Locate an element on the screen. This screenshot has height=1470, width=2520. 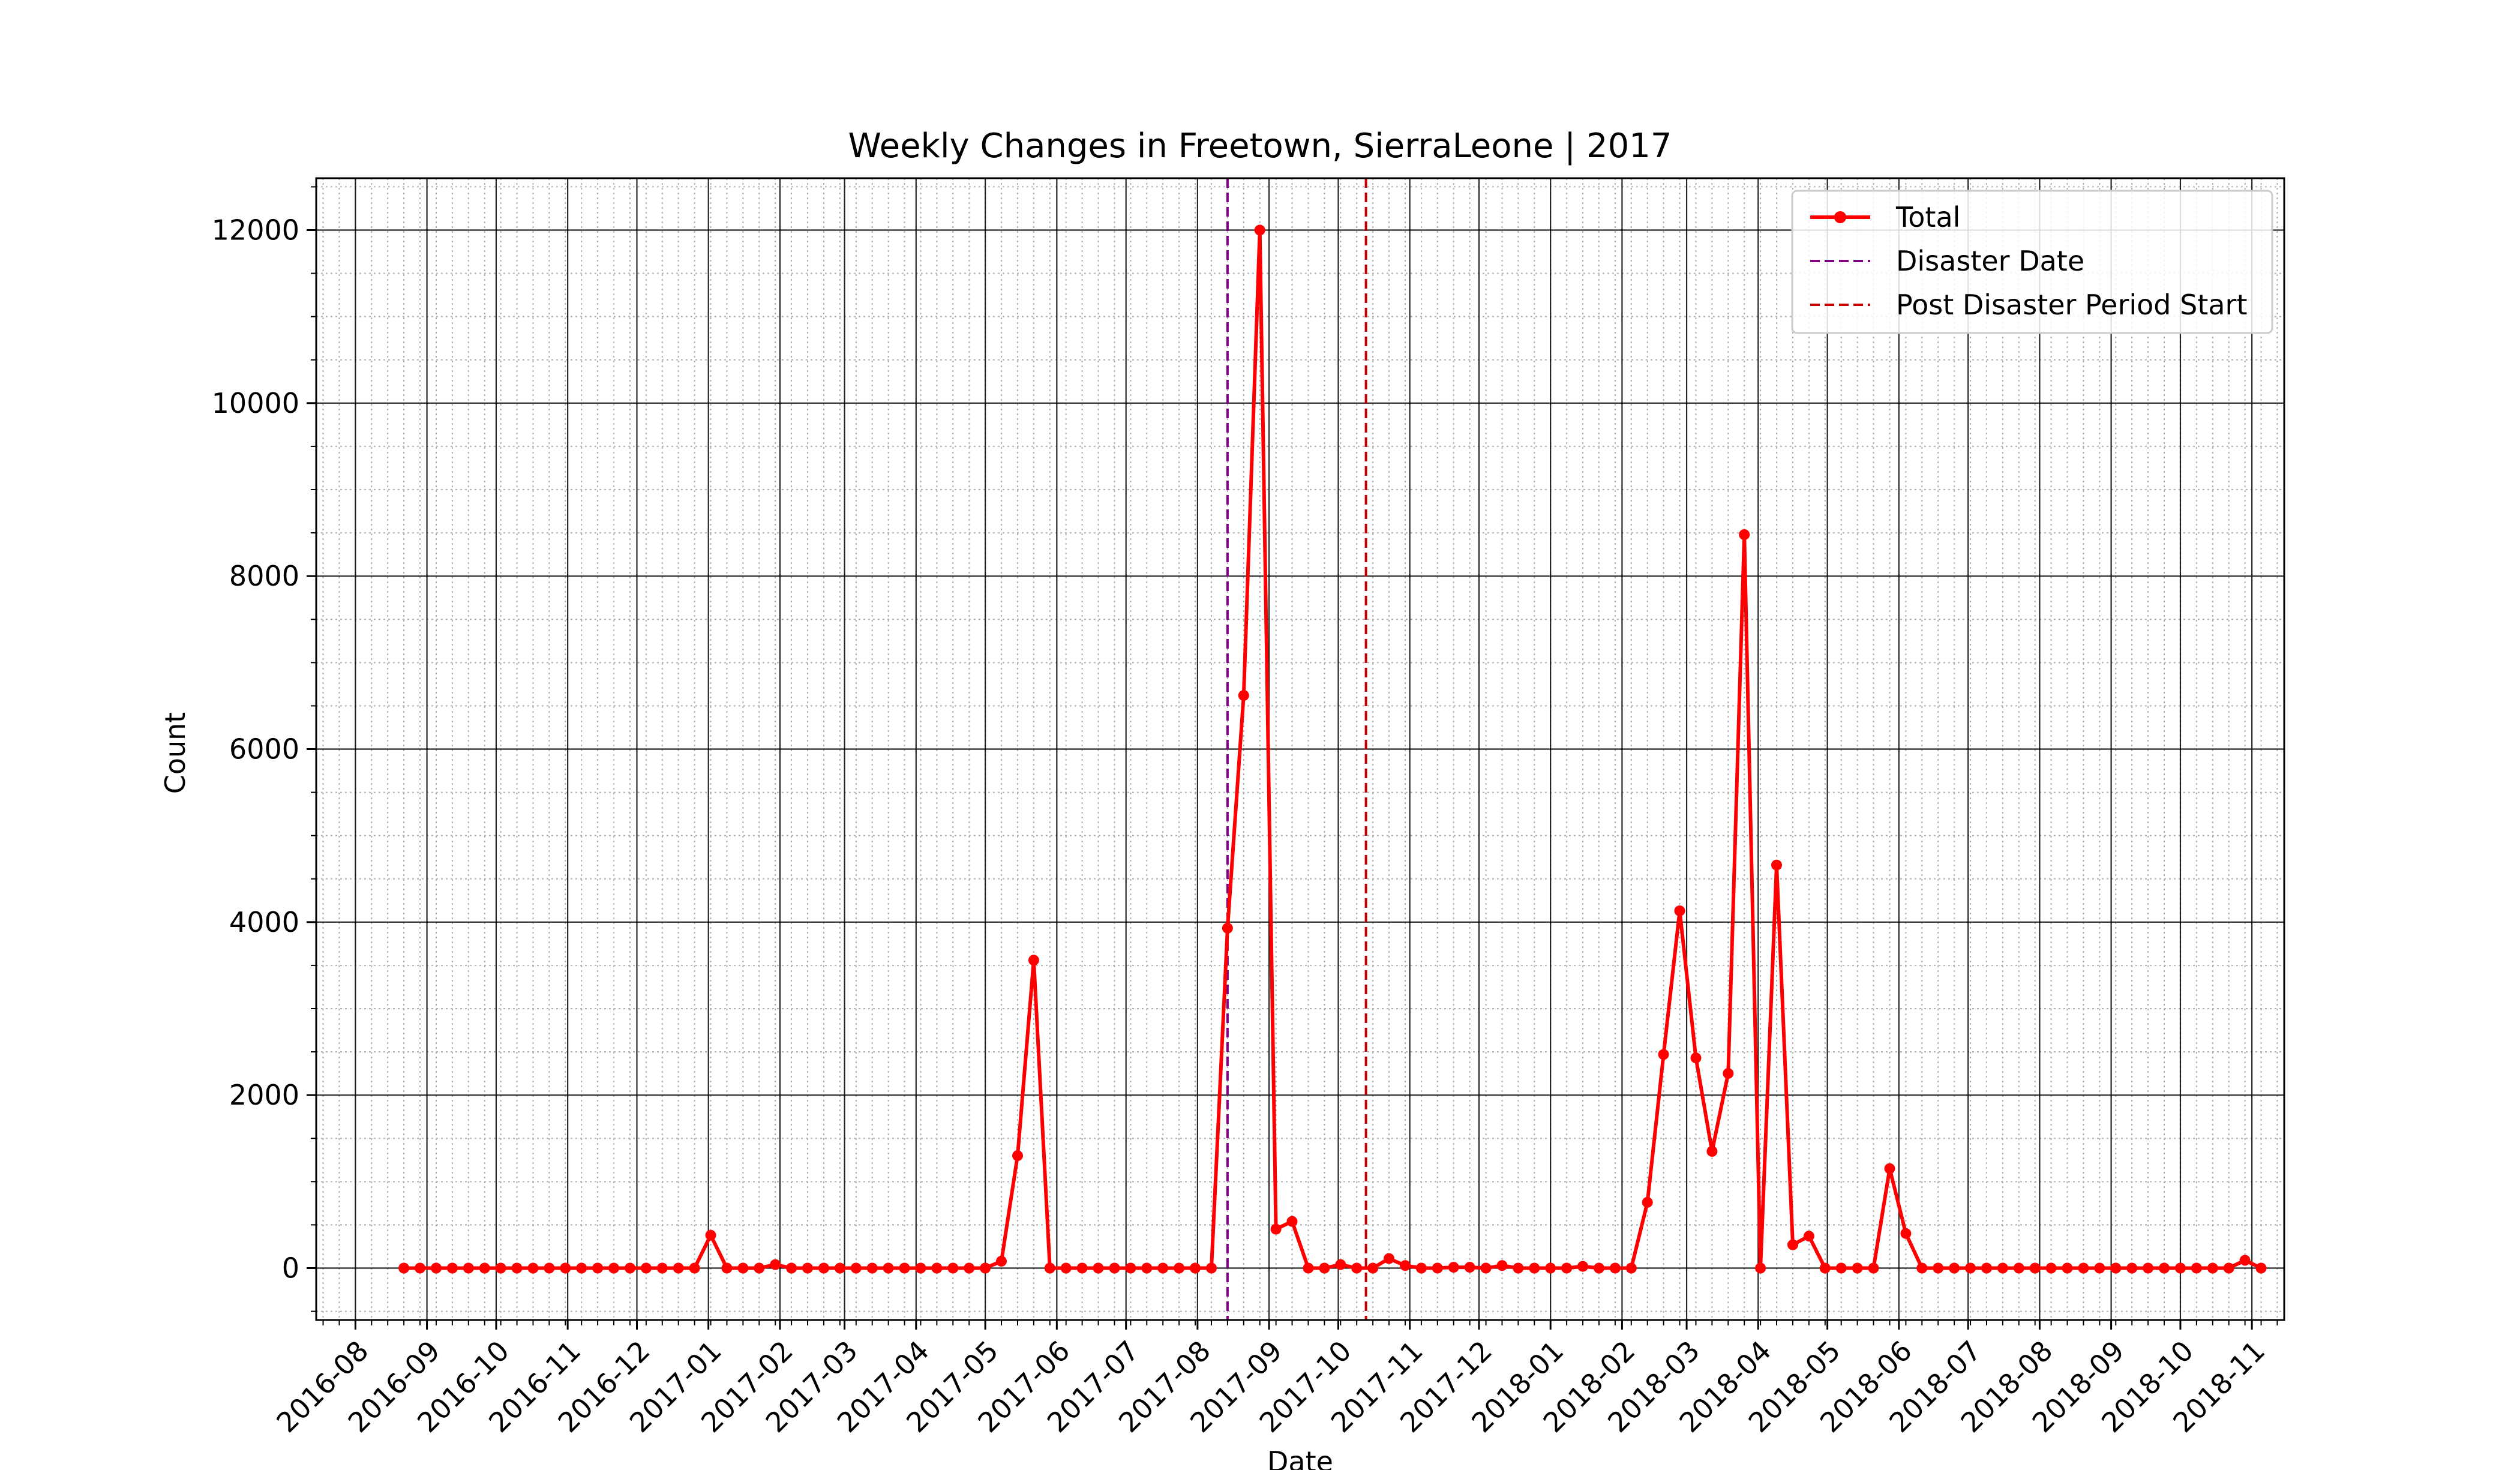
y-tick-label: 2000 is located at coordinates (264, 1095).